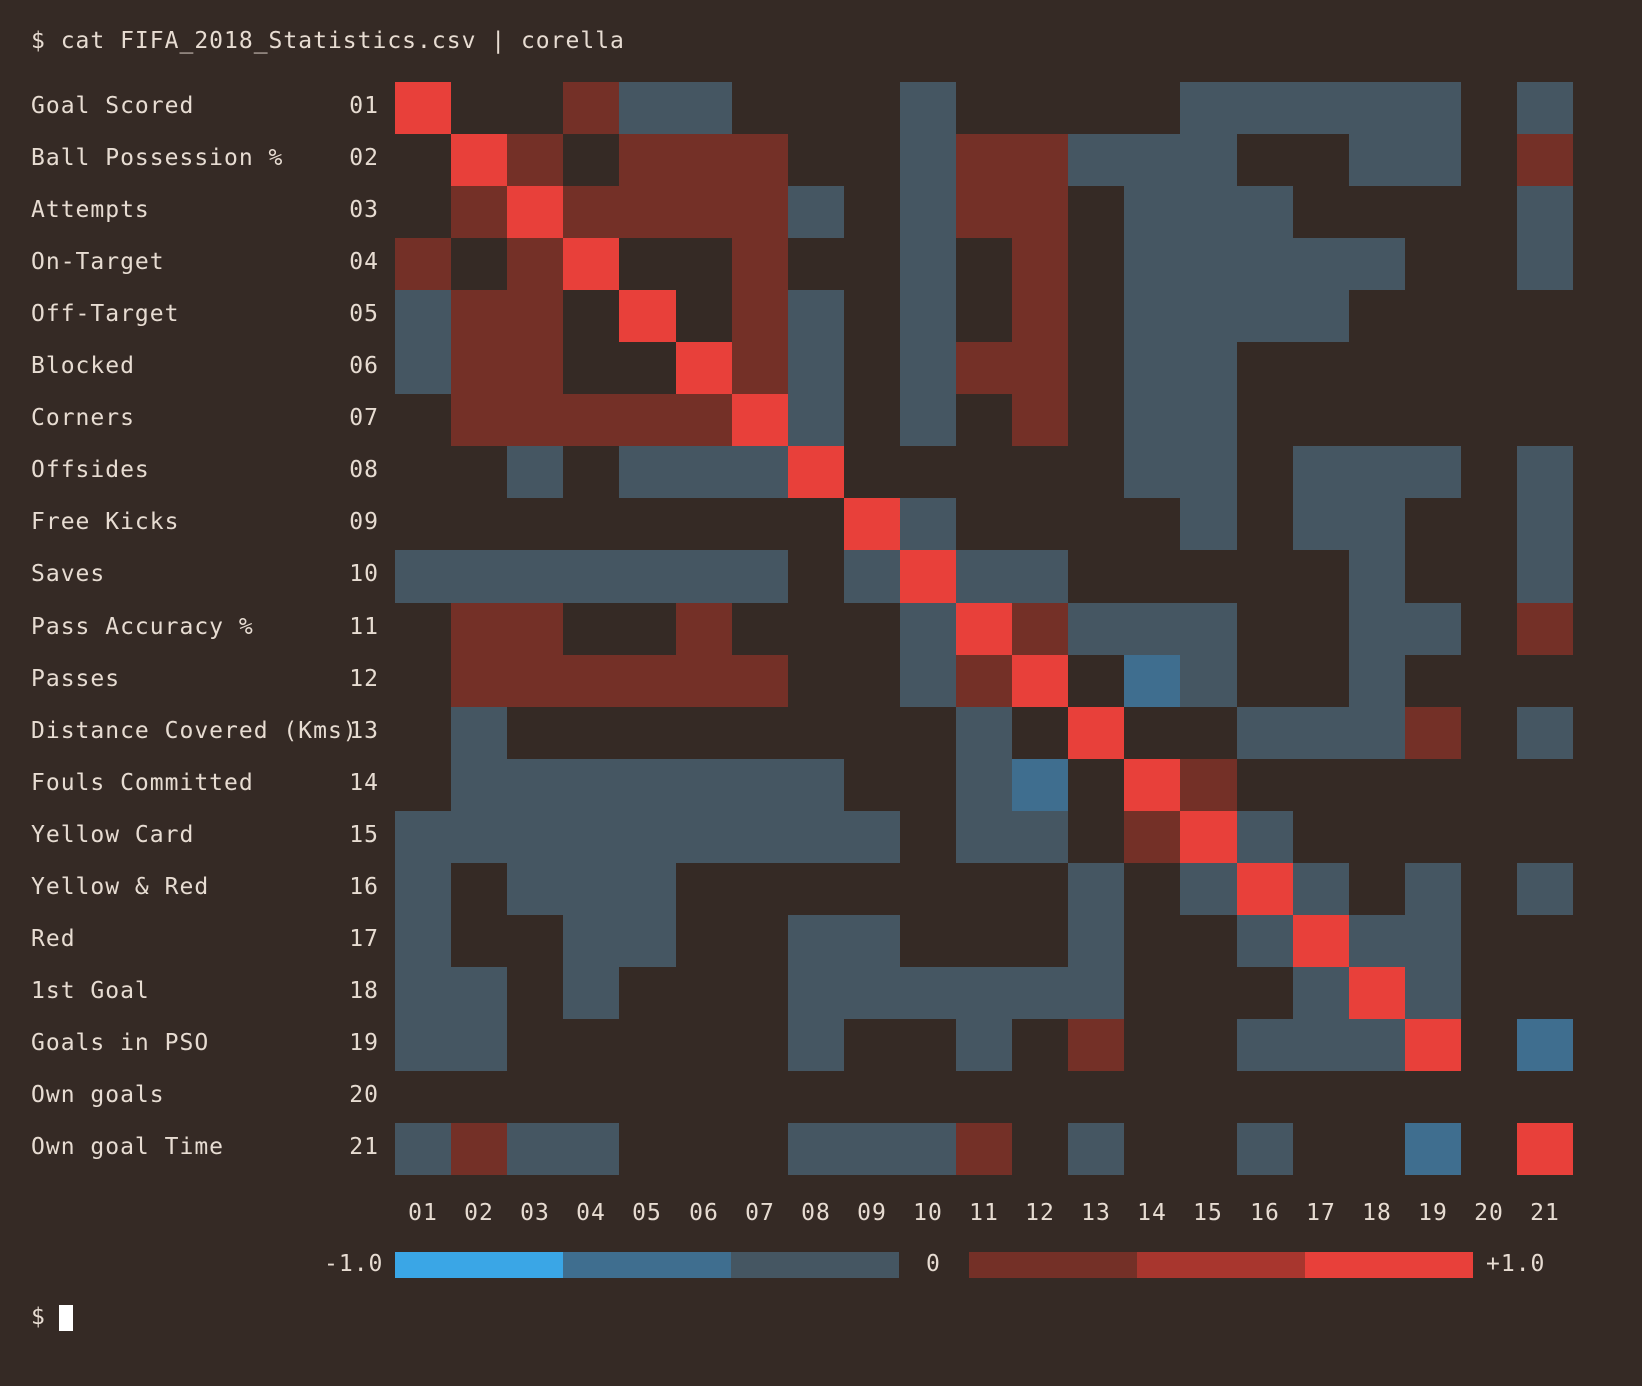 The image size is (1642, 1386). Describe the element at coordinates (364, 262) in the screenshot. I see `row-number: 04` at that location.